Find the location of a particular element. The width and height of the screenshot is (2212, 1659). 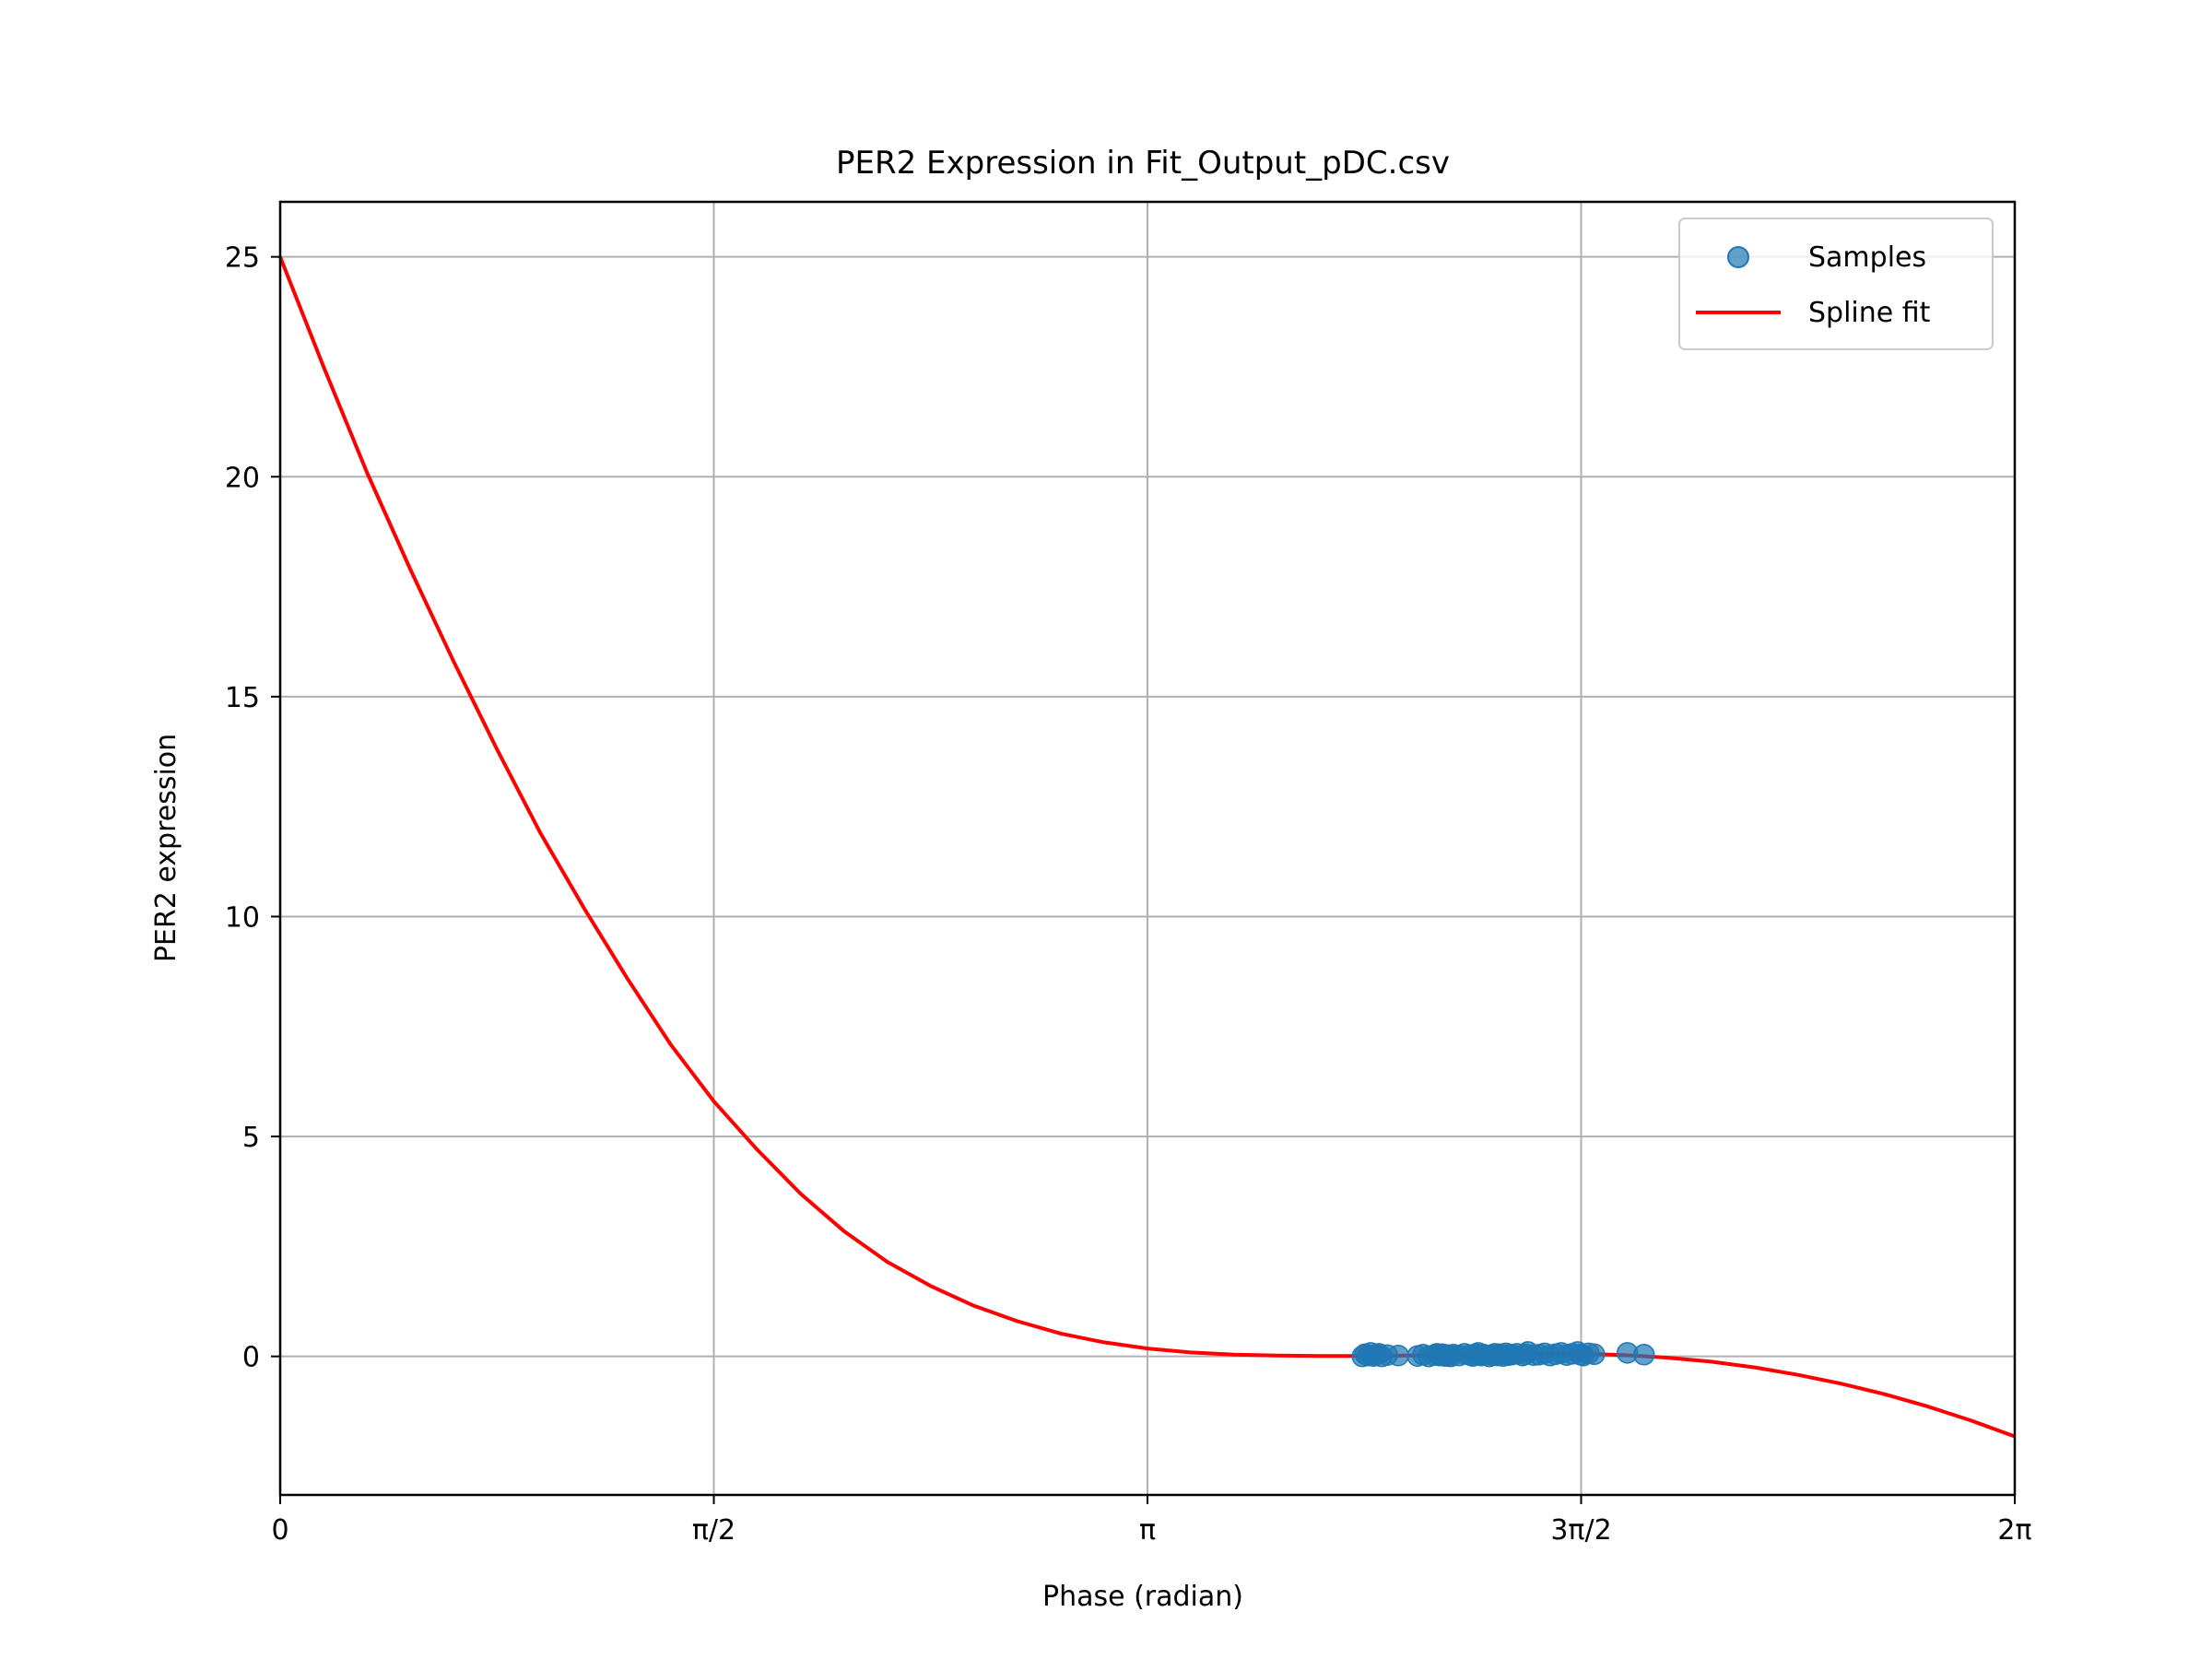

x-tick-label: 3π/2 is located at coordinates (1580, 1530).